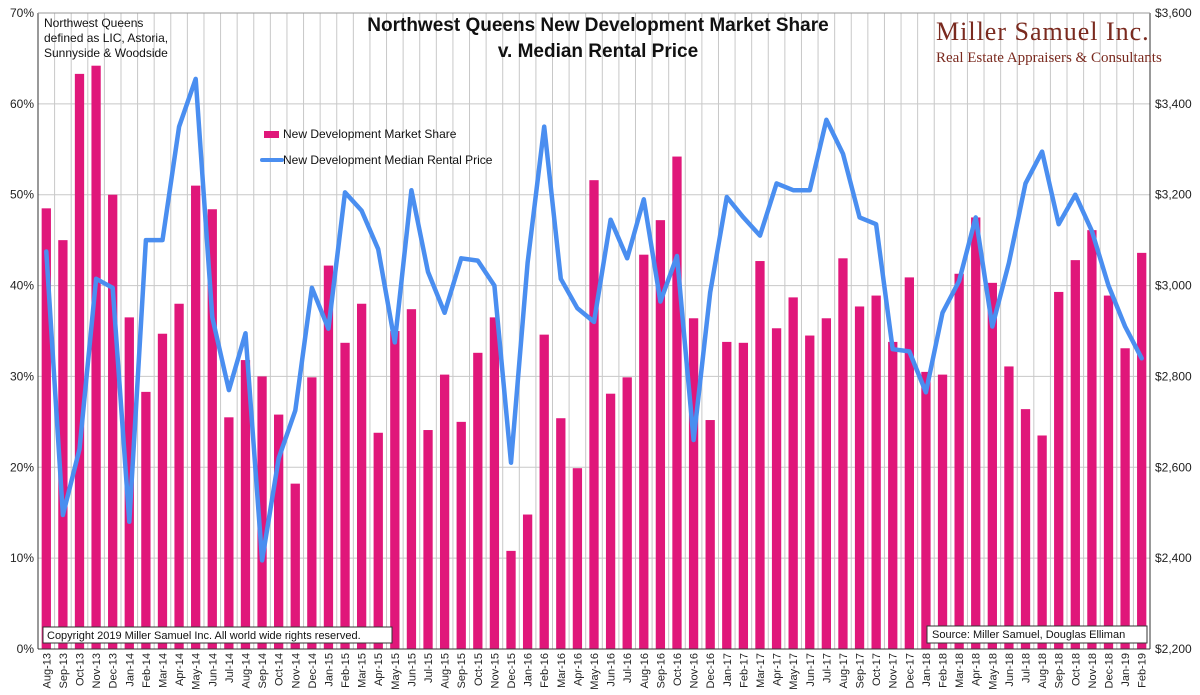 The image size is (1200, 695). I want to click on x-axis-tick-label: Mar-15, so click(363, 670).